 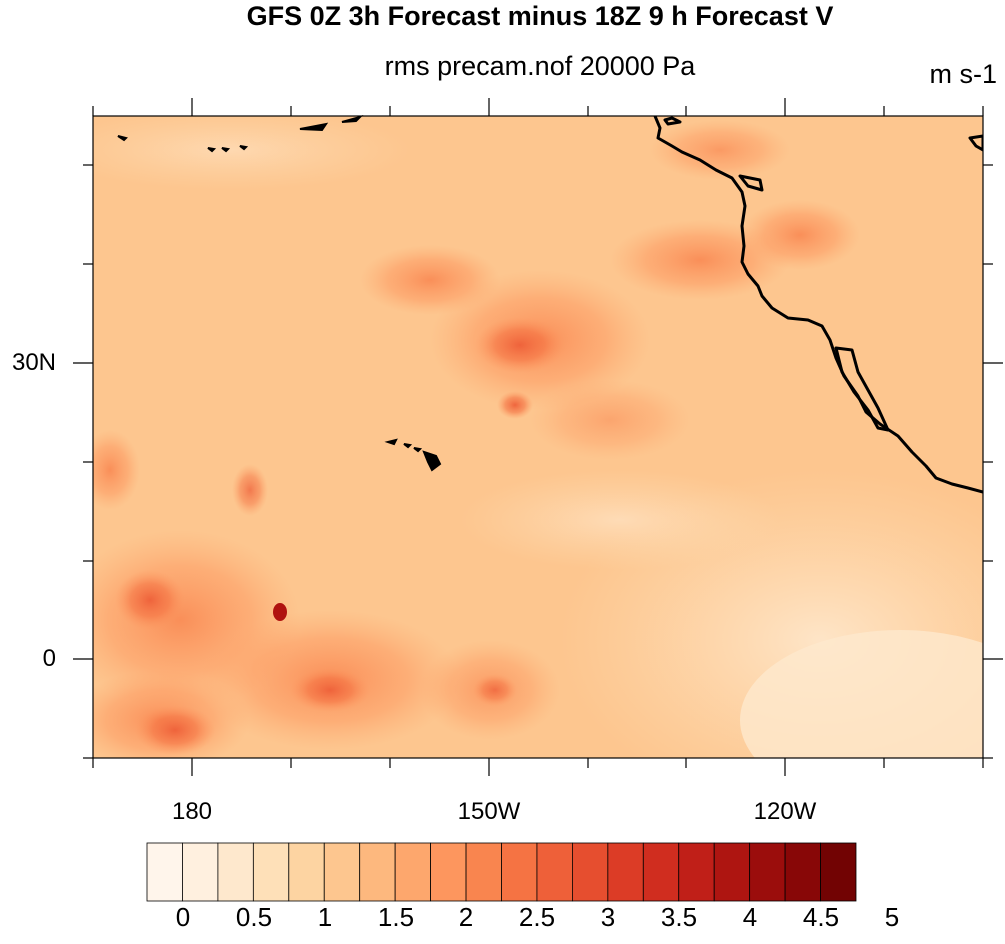 I want to click on colorbar-label: 3, so click(x=608, y=917).